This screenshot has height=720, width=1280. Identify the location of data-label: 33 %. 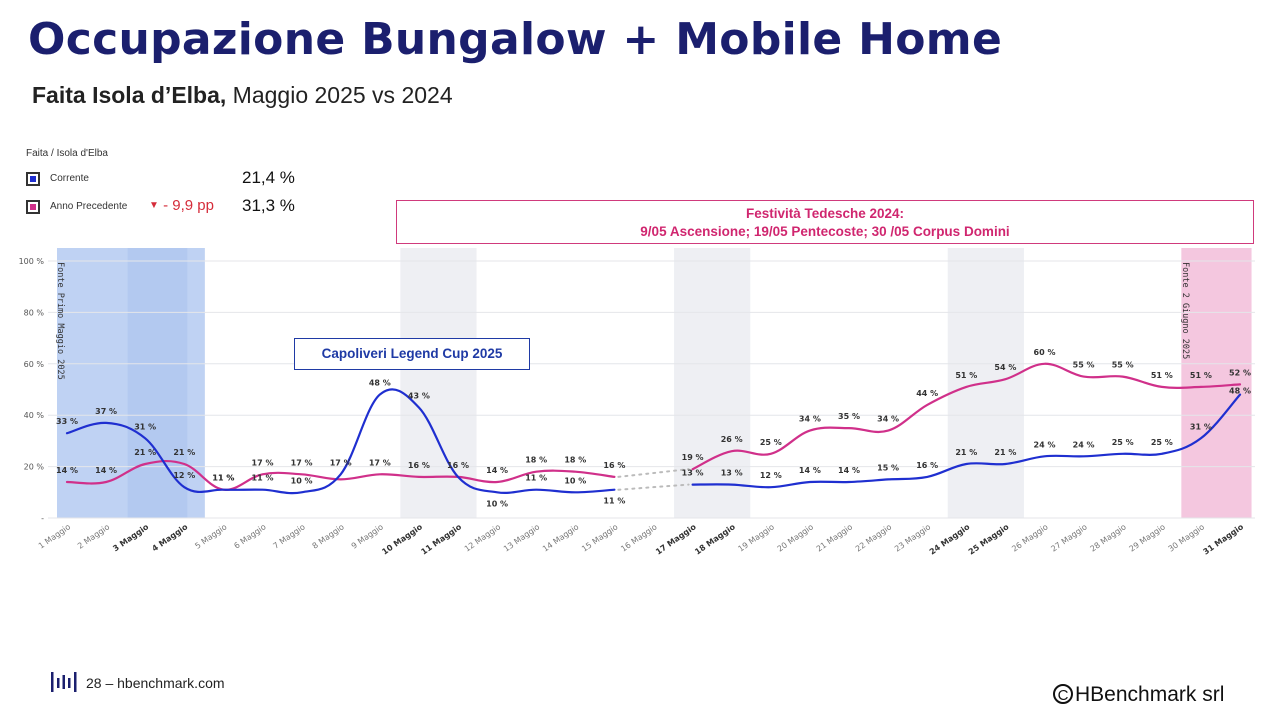
(67, 421).